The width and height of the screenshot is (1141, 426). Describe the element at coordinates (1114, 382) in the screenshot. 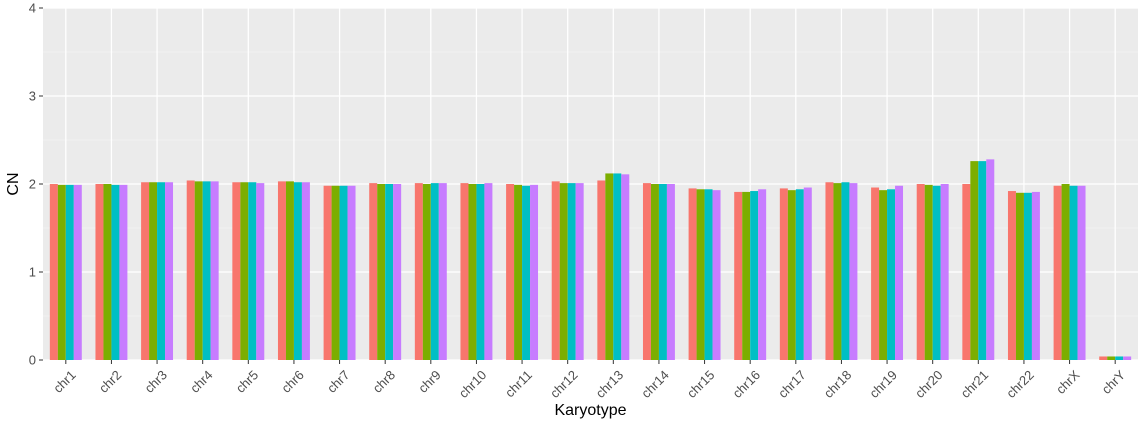

I see `x-tick-label: chrY` at that location.